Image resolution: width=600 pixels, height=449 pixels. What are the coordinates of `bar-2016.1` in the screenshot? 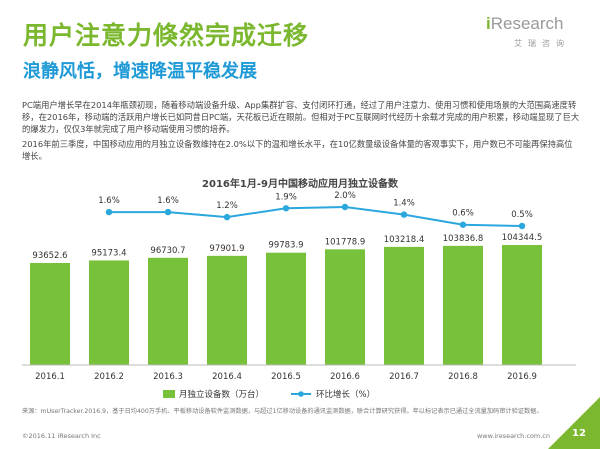 It's located at (50, 314).